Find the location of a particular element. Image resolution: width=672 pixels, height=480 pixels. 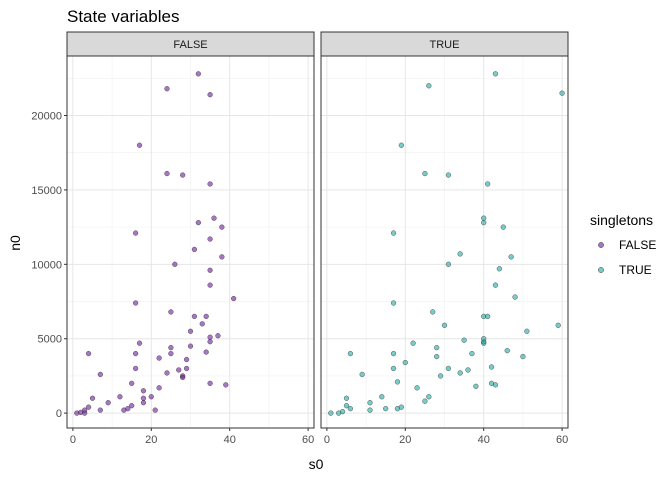

facet-strip-label: TRUE is located at coordinates (445, 45).